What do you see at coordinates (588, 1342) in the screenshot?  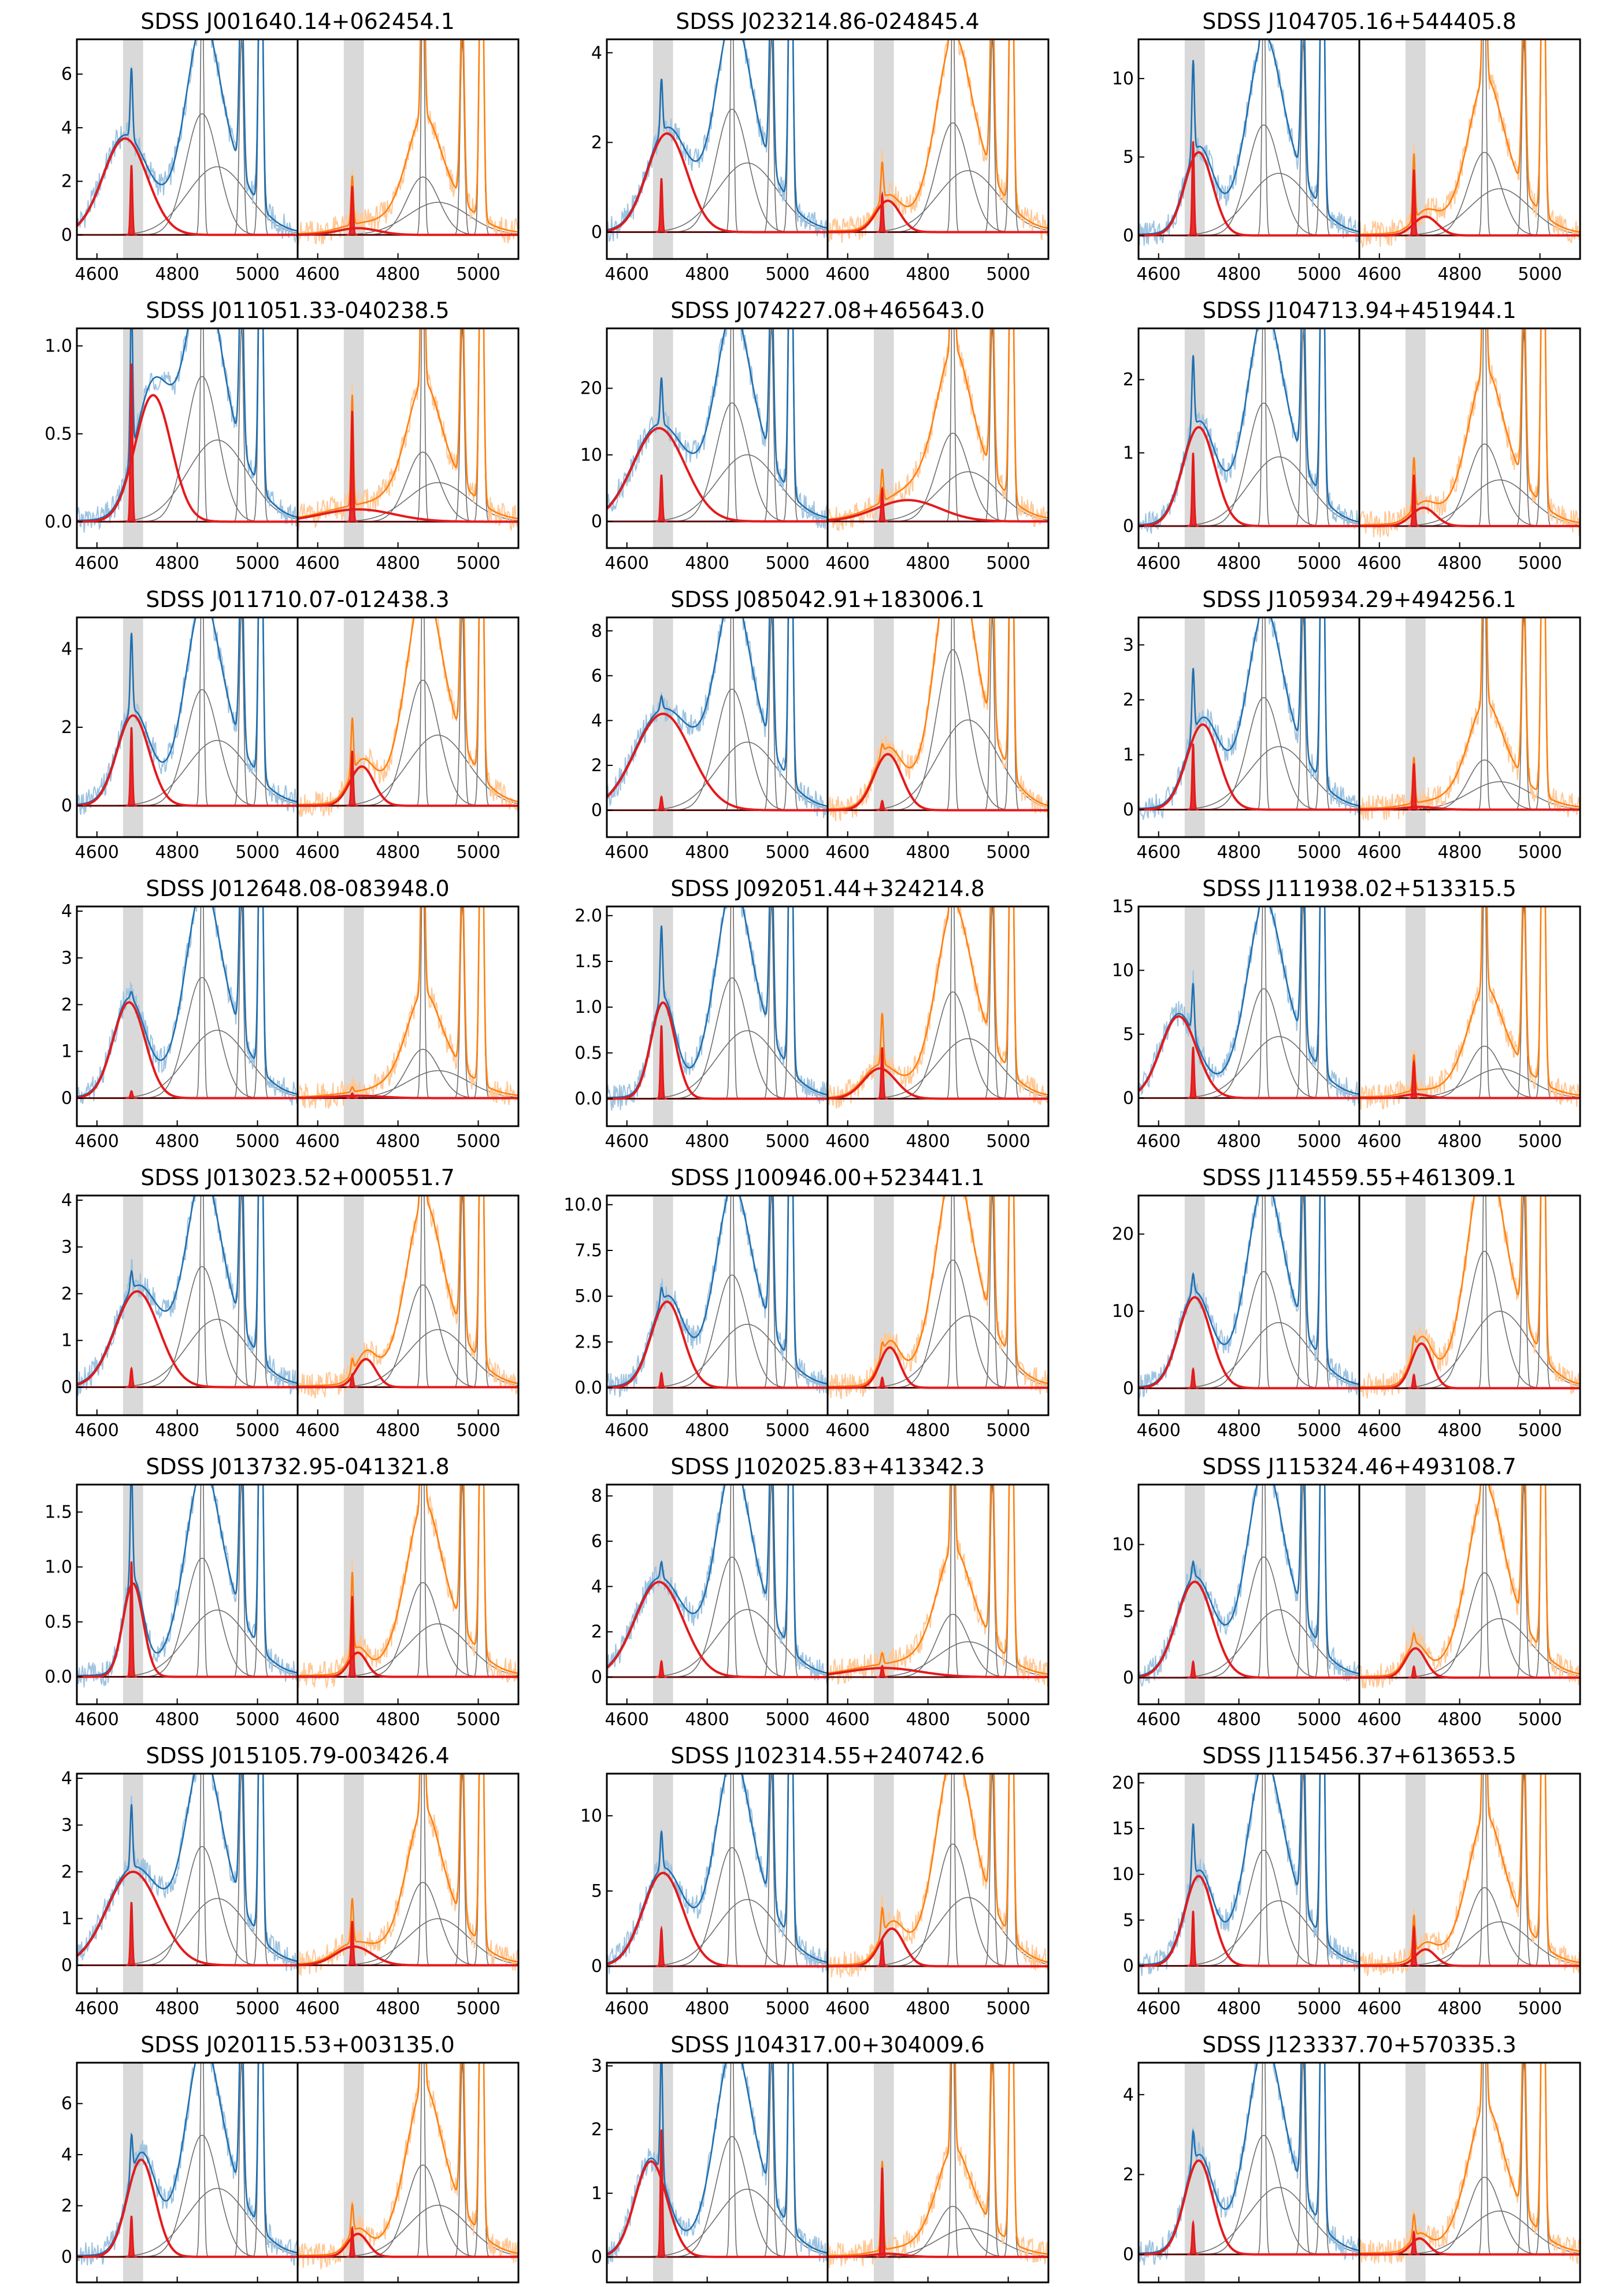 I see `y-tick-label: 2.5` at bounding box center [588, 1342].